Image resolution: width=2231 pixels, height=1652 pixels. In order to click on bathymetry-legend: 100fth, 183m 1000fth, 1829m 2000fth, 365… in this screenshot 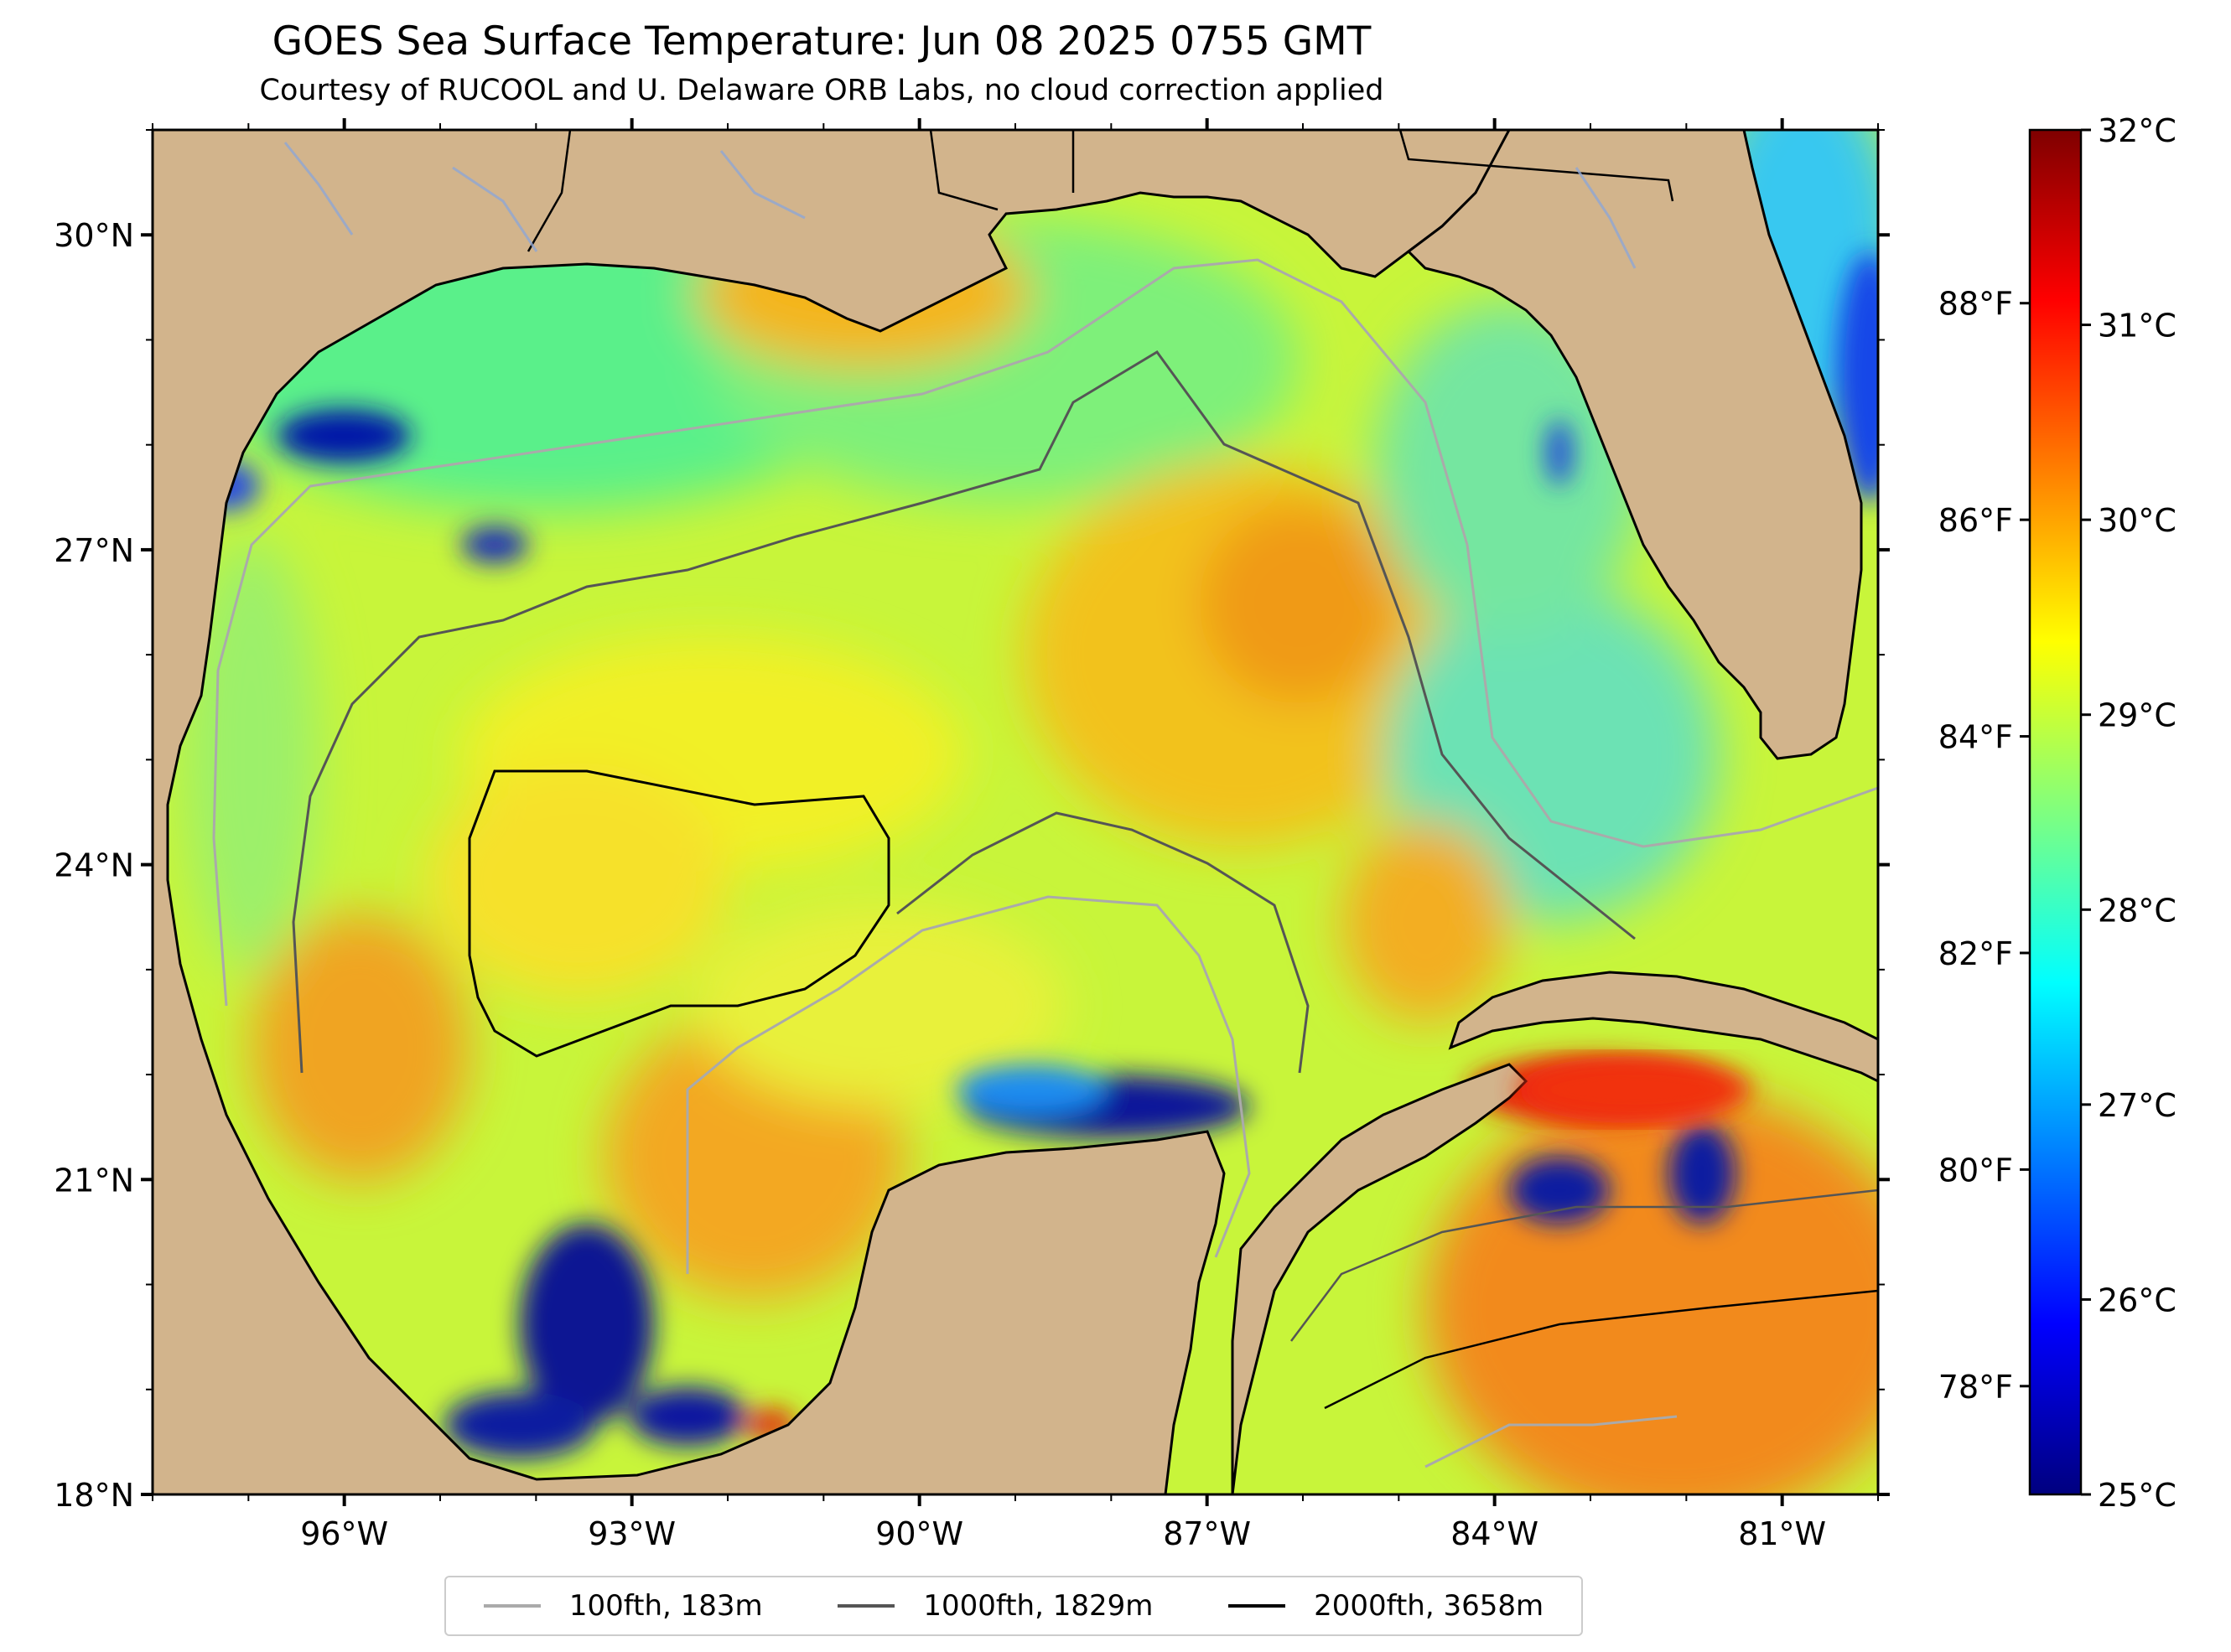, I will do `click(1013, 1606)`.